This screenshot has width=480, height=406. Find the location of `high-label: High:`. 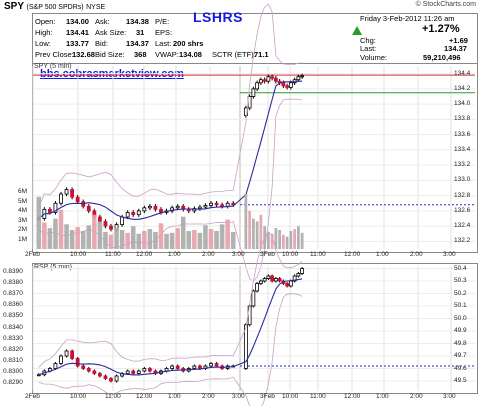

high-label: High: is located at coordinates (44, 32).